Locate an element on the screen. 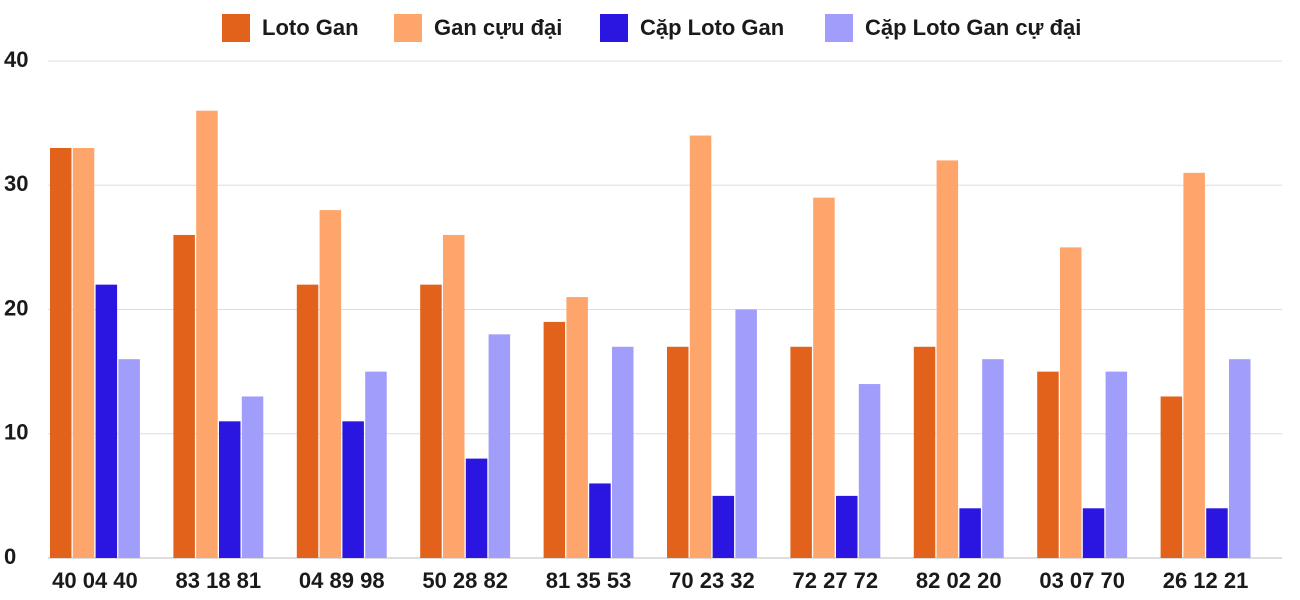 Image resolution: width=1300 pixels, height=600 pixels. legend-label: Gan cựu đại is located at coordinates (498, 27).